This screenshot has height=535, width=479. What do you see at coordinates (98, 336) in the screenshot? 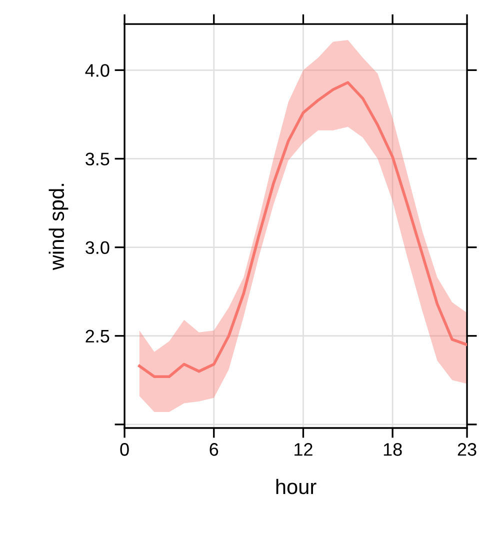
I see `y-tick-label: 2.5` at bounding box center [98, 336].